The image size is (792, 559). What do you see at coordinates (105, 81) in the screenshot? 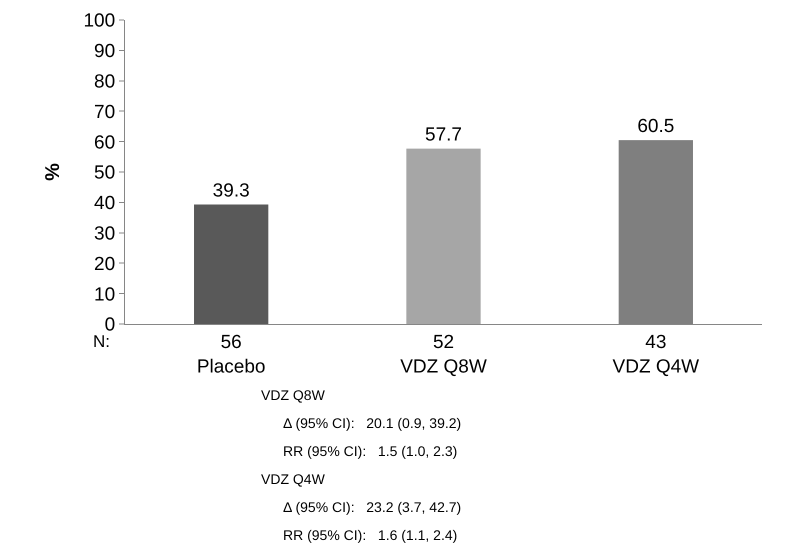
I see `y-tick-label: 80` at bounding box center [105, 81].